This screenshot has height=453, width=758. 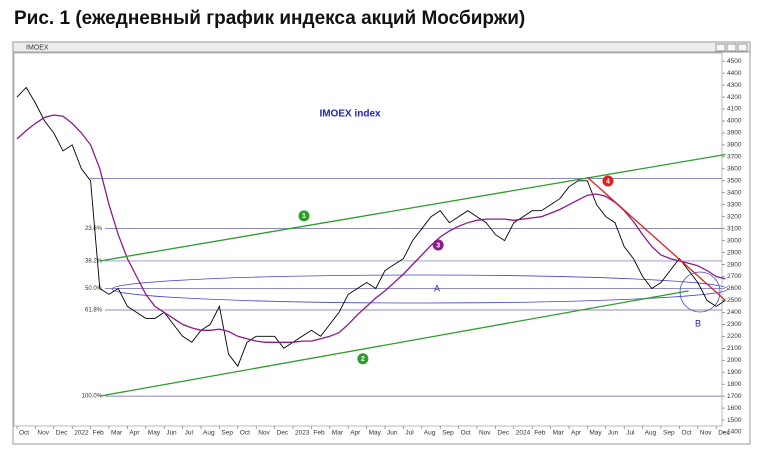 What do you see at coordinates (94, 229) in the screenshot?
I see `level-label: 23.6%` at bounding box center [94, 229].